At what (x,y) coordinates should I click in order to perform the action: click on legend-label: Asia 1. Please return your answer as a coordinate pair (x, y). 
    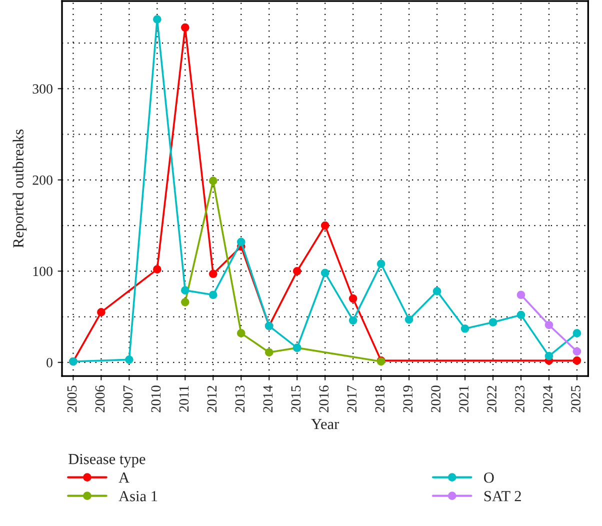
    Looking at the image, I should click on (138, 496).